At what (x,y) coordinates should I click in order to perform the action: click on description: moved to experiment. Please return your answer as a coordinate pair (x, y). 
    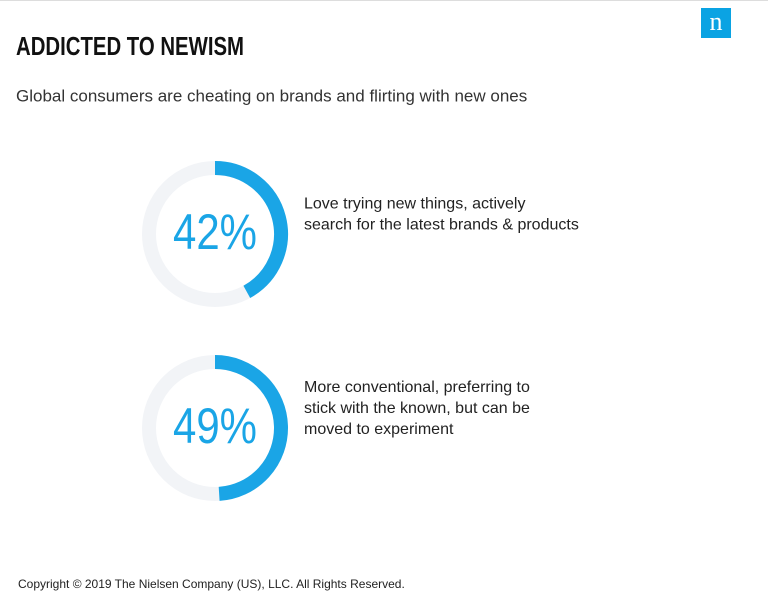
    Looking at the image, I should click on (379, 429).